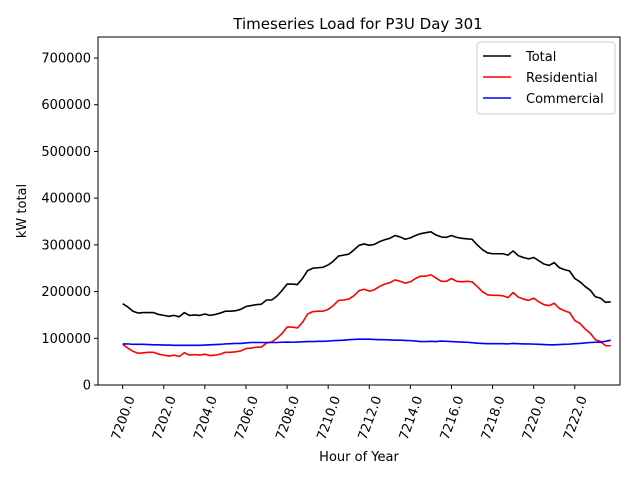  Describe the element at coordinates (66, 339) in the screenshot. I see `y-tick-label: 100000` at that location.